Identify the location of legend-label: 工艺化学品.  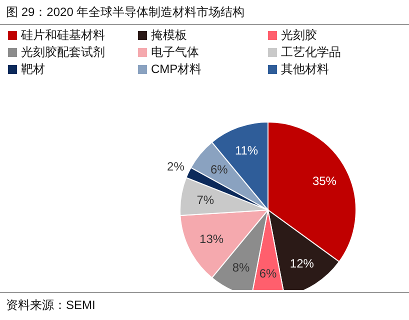
(311, 52).